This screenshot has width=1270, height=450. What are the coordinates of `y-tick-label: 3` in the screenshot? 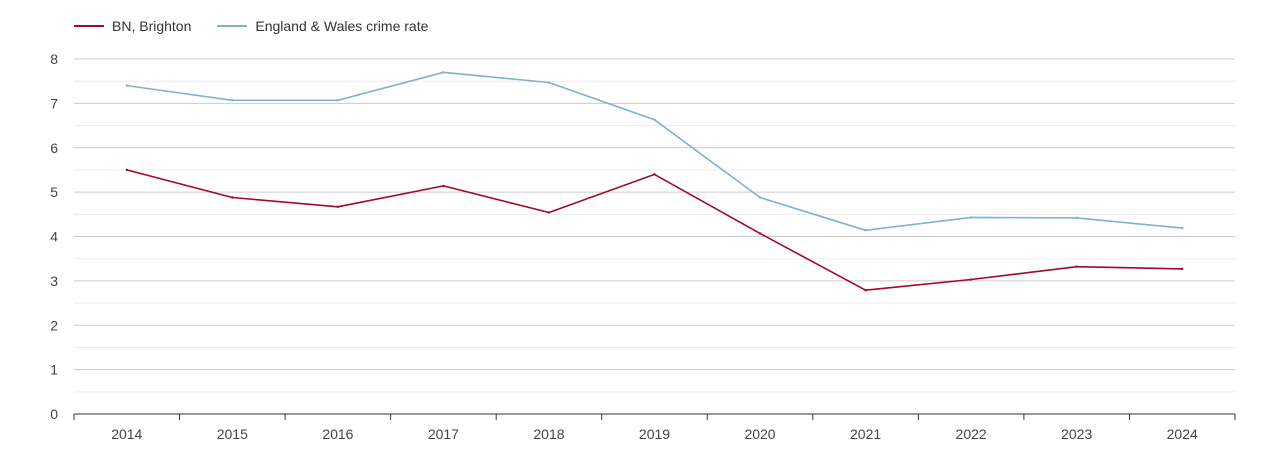 It's located at (54, 281).